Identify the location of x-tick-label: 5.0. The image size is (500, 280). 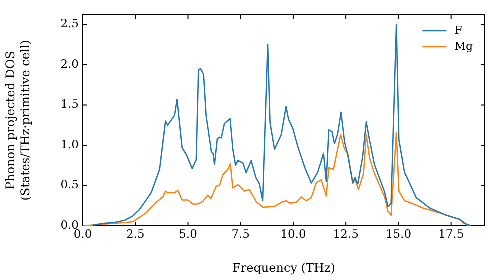
(188, 233).